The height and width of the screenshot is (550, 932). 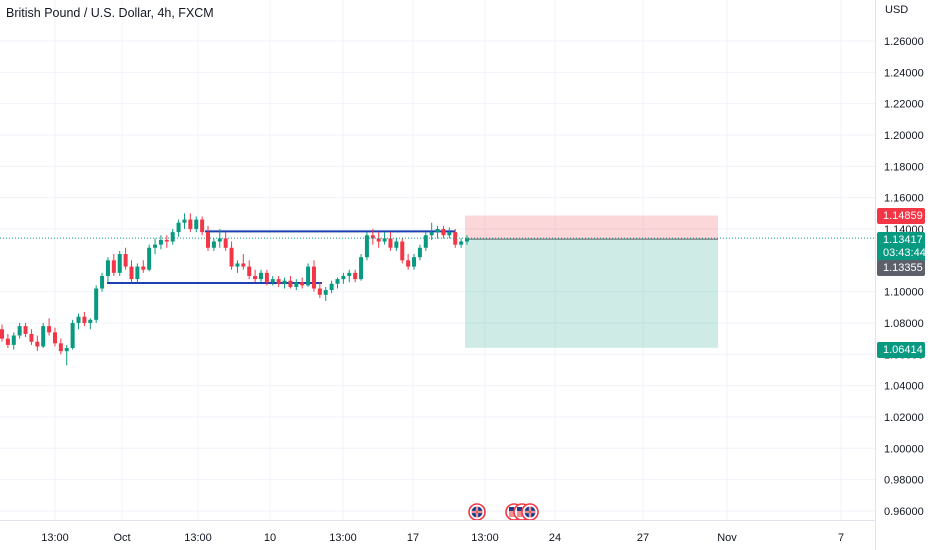 I want to click on stop-price-tag: 1.14859, so click(x=901, y=216).